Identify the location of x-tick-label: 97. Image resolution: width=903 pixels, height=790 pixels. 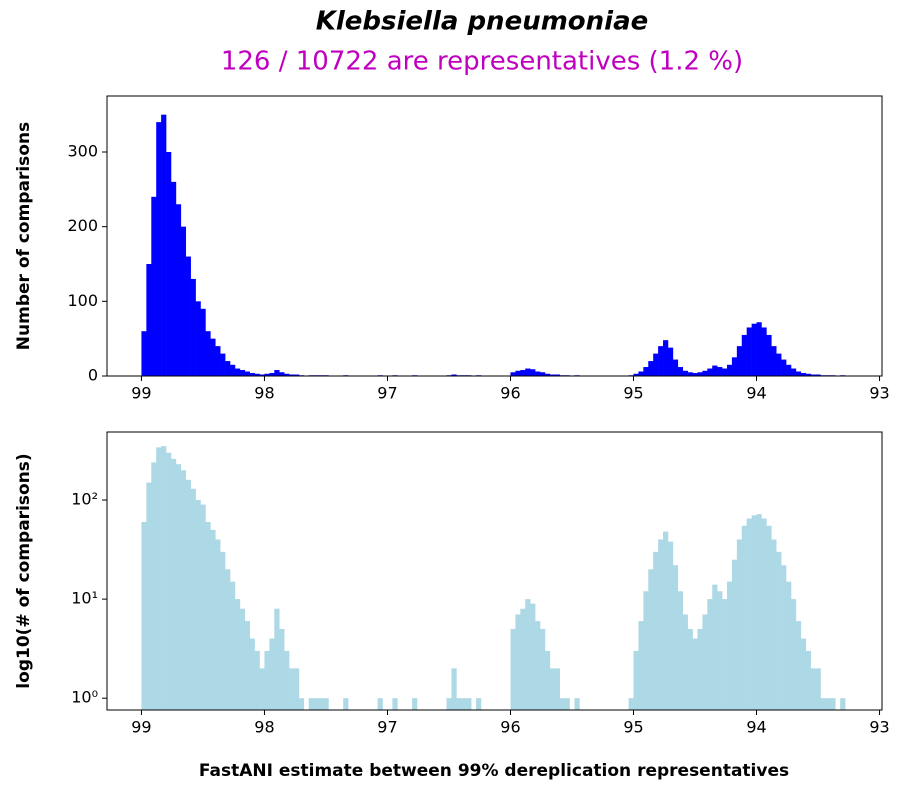
(387, 727).